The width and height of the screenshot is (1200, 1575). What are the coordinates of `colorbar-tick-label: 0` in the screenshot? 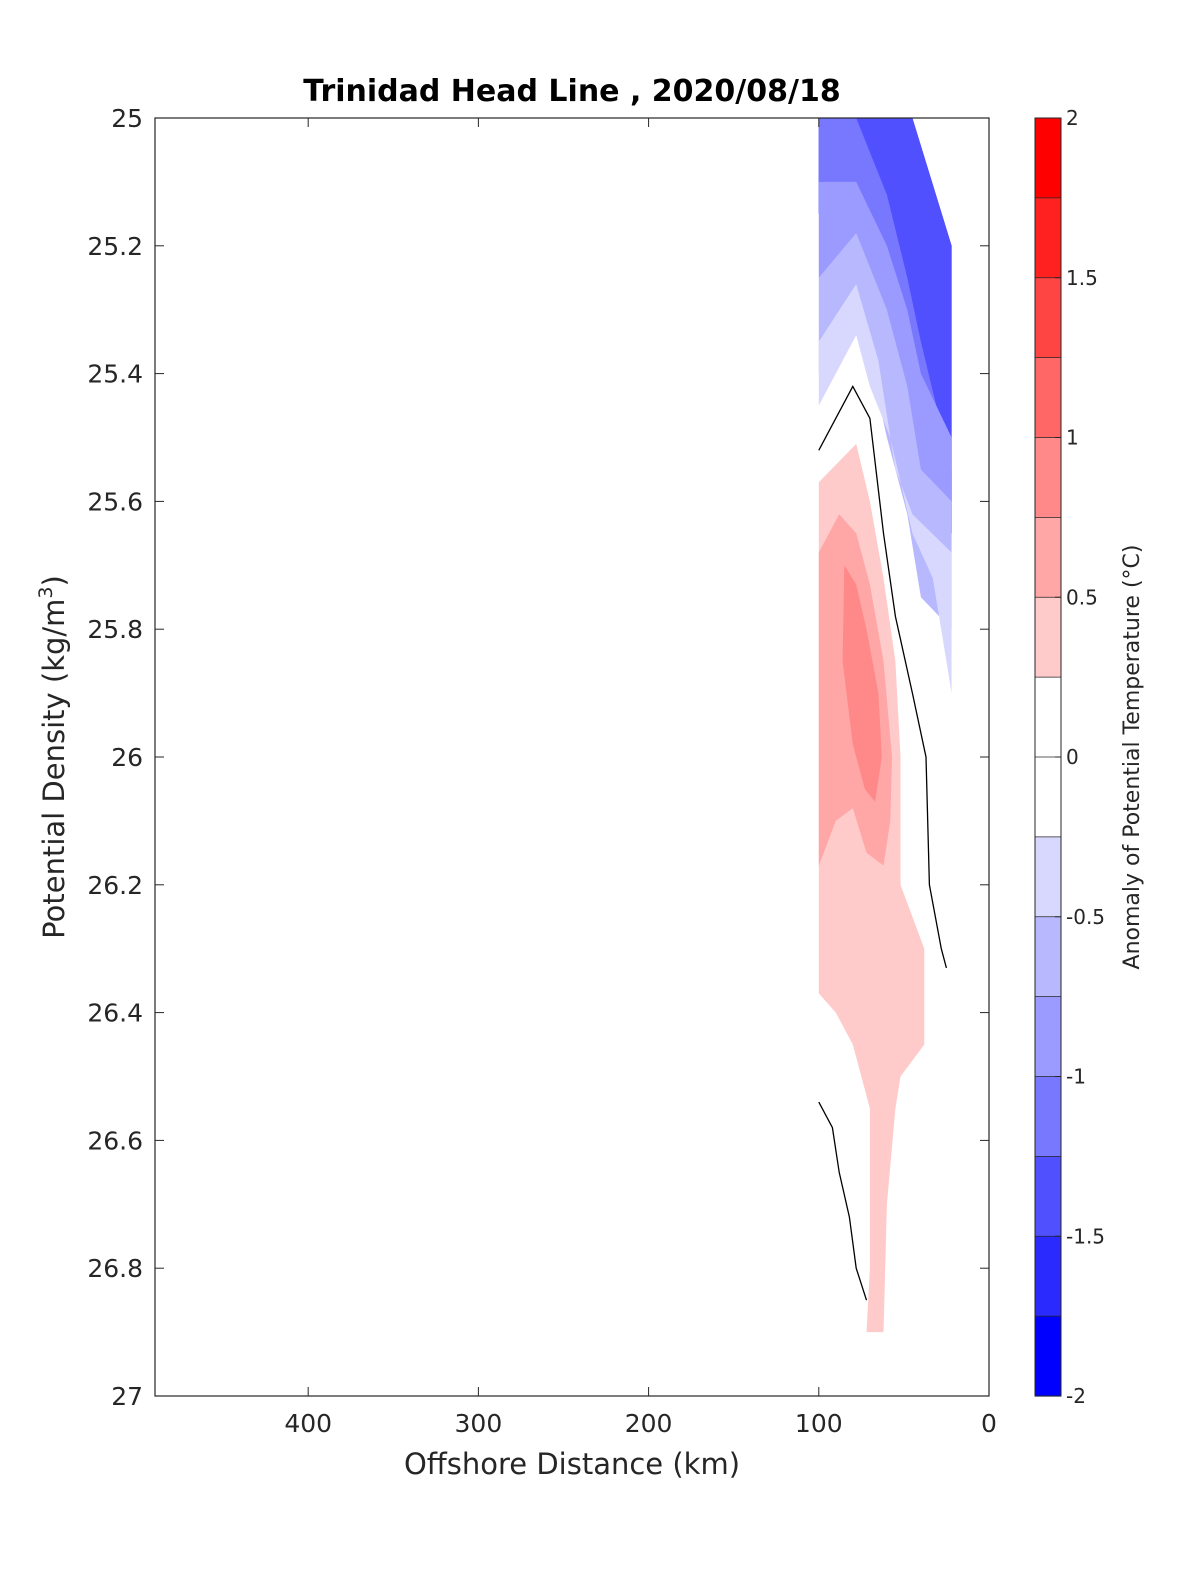 It's located at (1072, 757).